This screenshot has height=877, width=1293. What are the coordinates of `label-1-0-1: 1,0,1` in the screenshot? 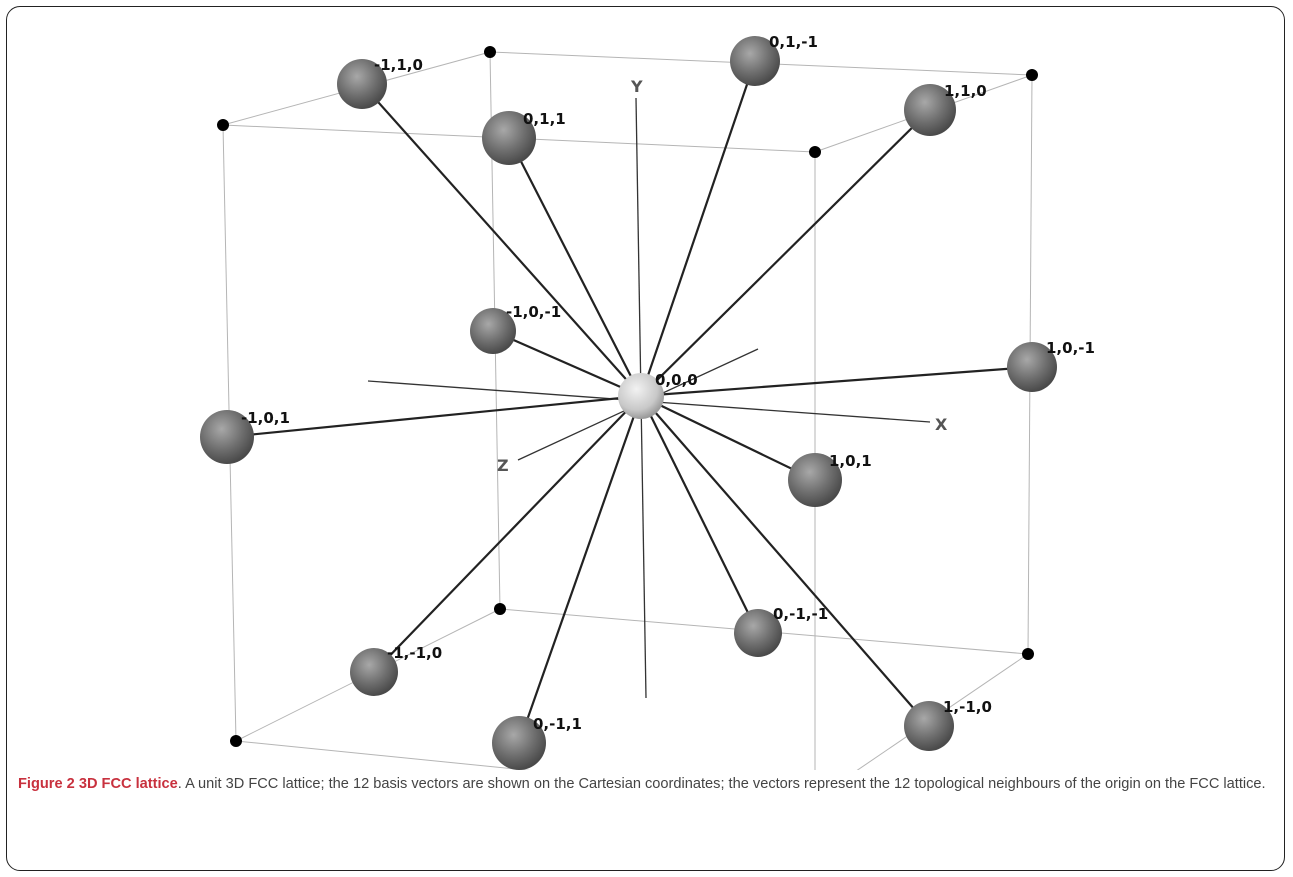 It's located at (850, 461).